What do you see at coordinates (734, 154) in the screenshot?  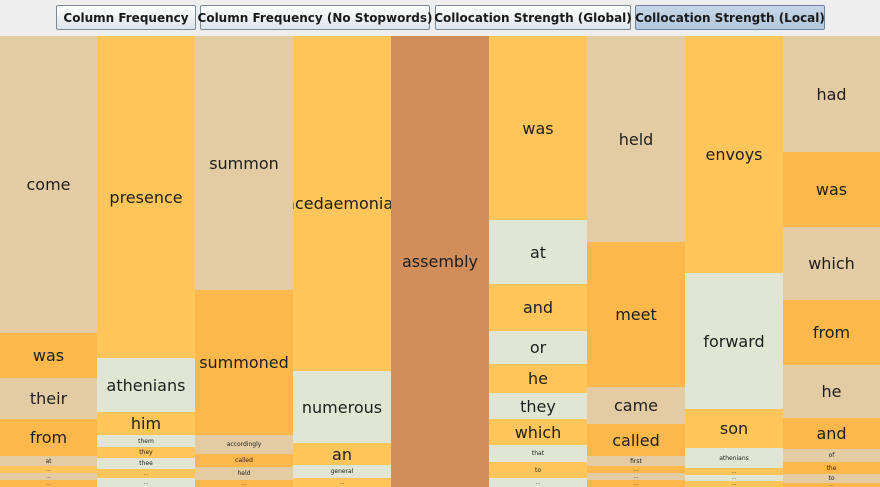 I see `word-cell: envoys` at bounding box center [734, 154].